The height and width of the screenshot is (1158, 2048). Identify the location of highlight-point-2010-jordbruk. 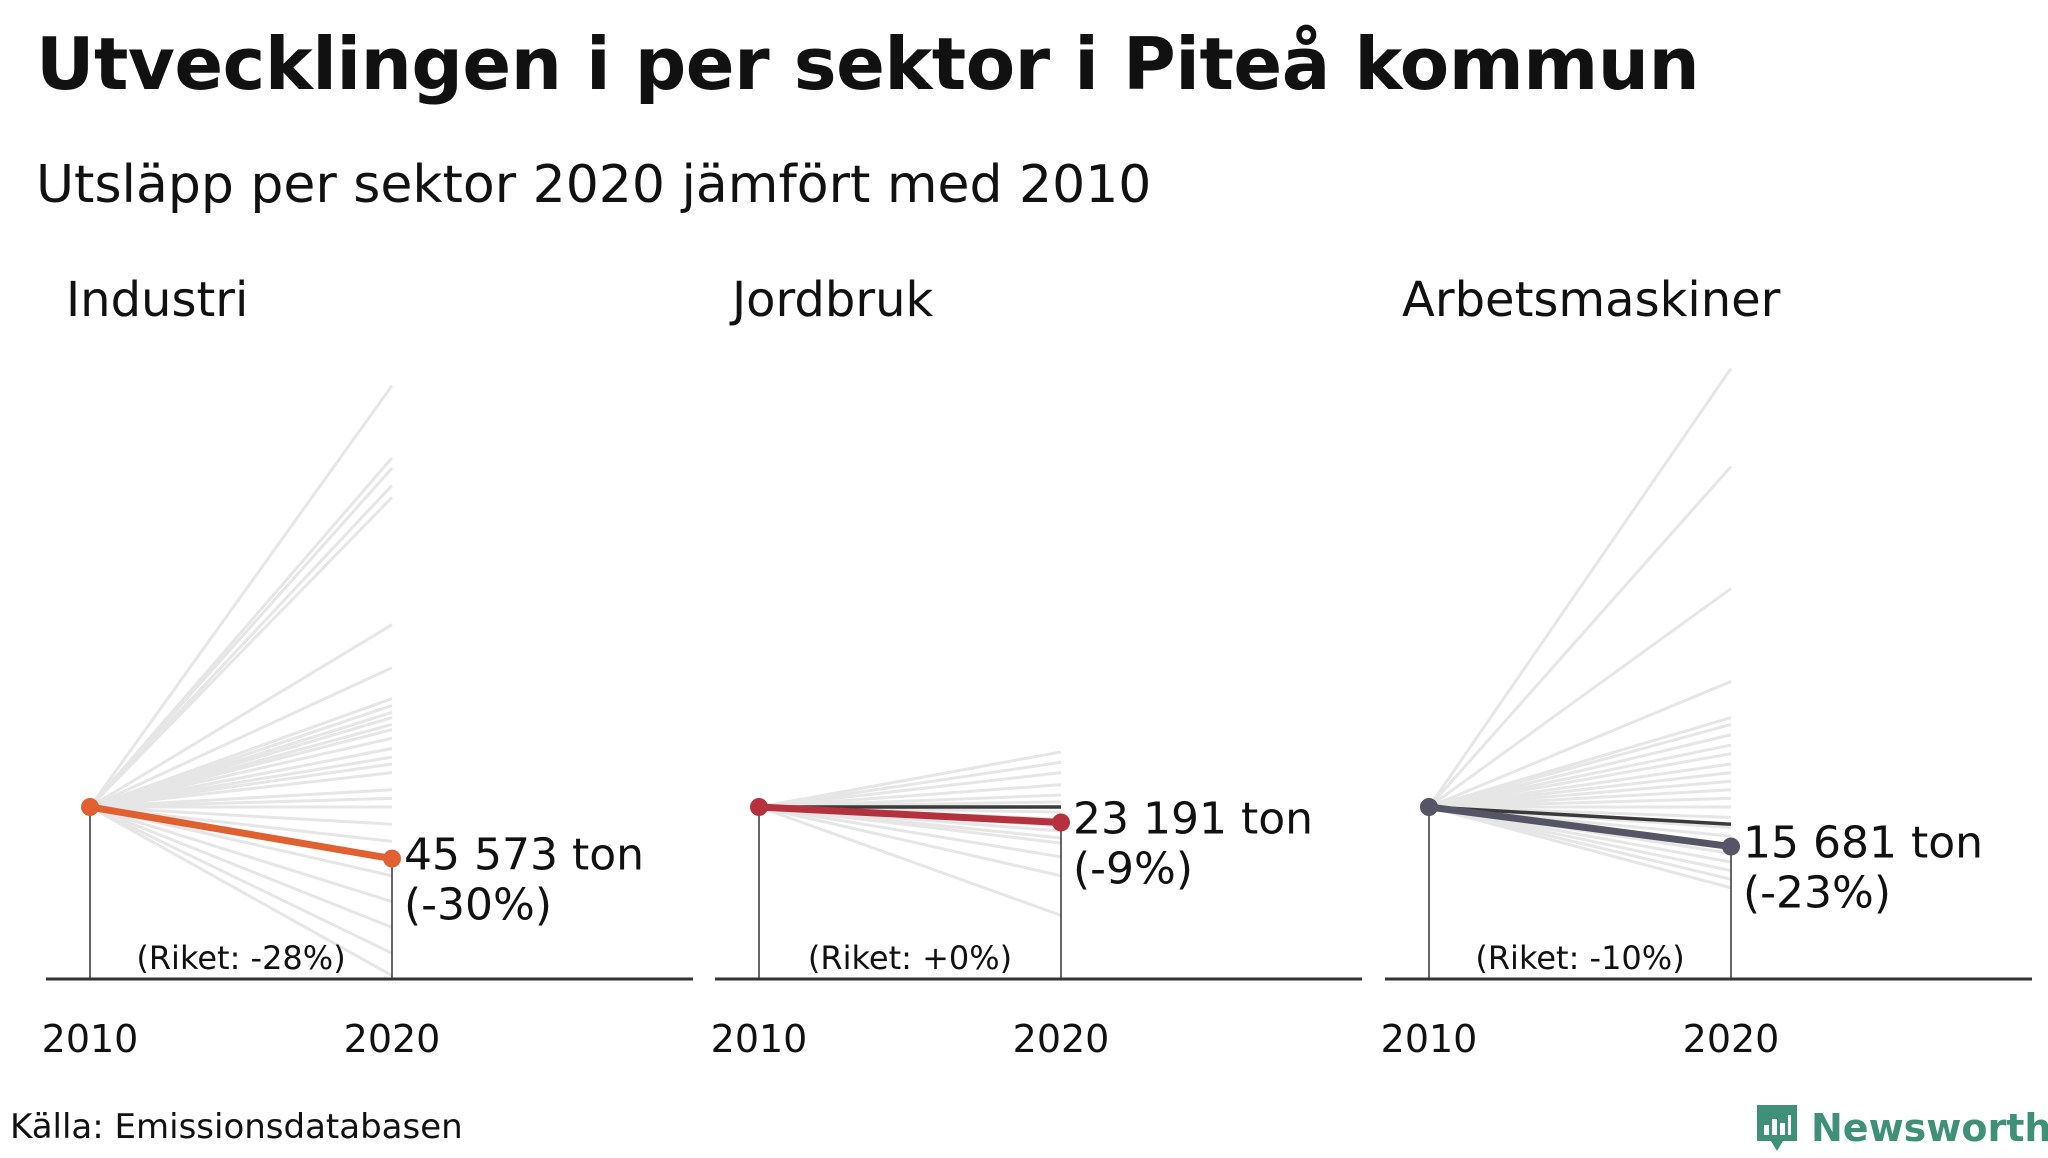
(759, 807).